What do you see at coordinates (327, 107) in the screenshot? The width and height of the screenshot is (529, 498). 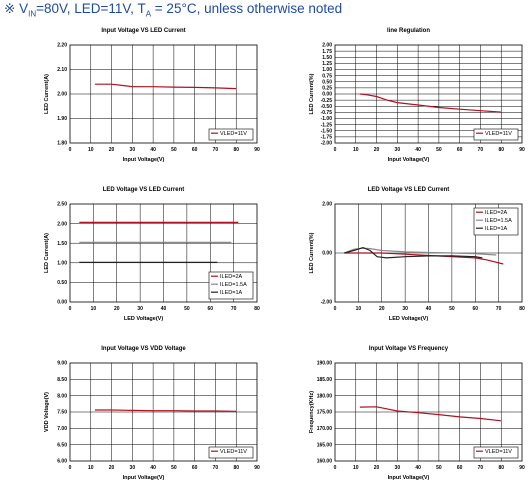 I see `y-tick-label: -0.50` at bounding box center [327, 107].